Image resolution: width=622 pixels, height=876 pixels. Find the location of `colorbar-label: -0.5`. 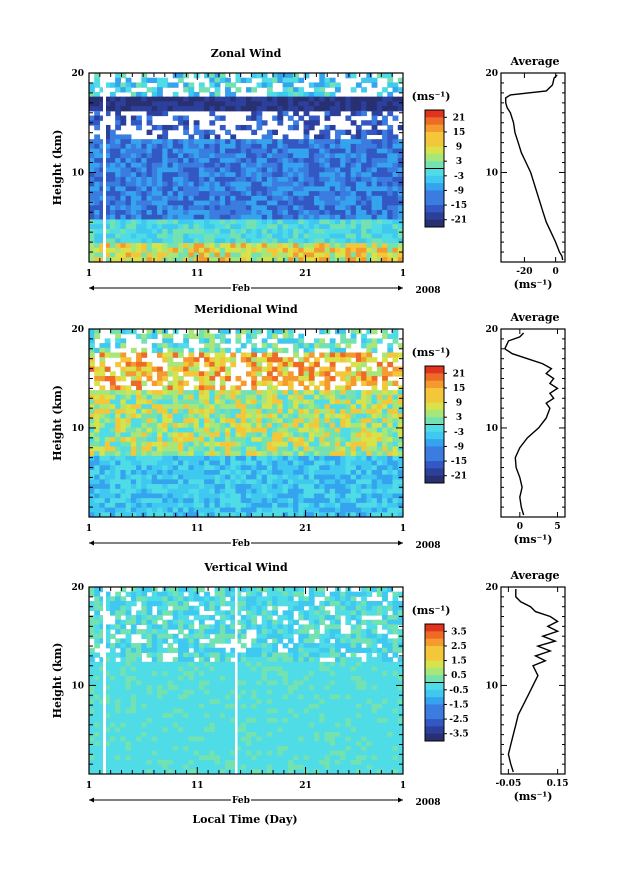

colorbar-label: -0.5 is located at coordinates (458, 691).